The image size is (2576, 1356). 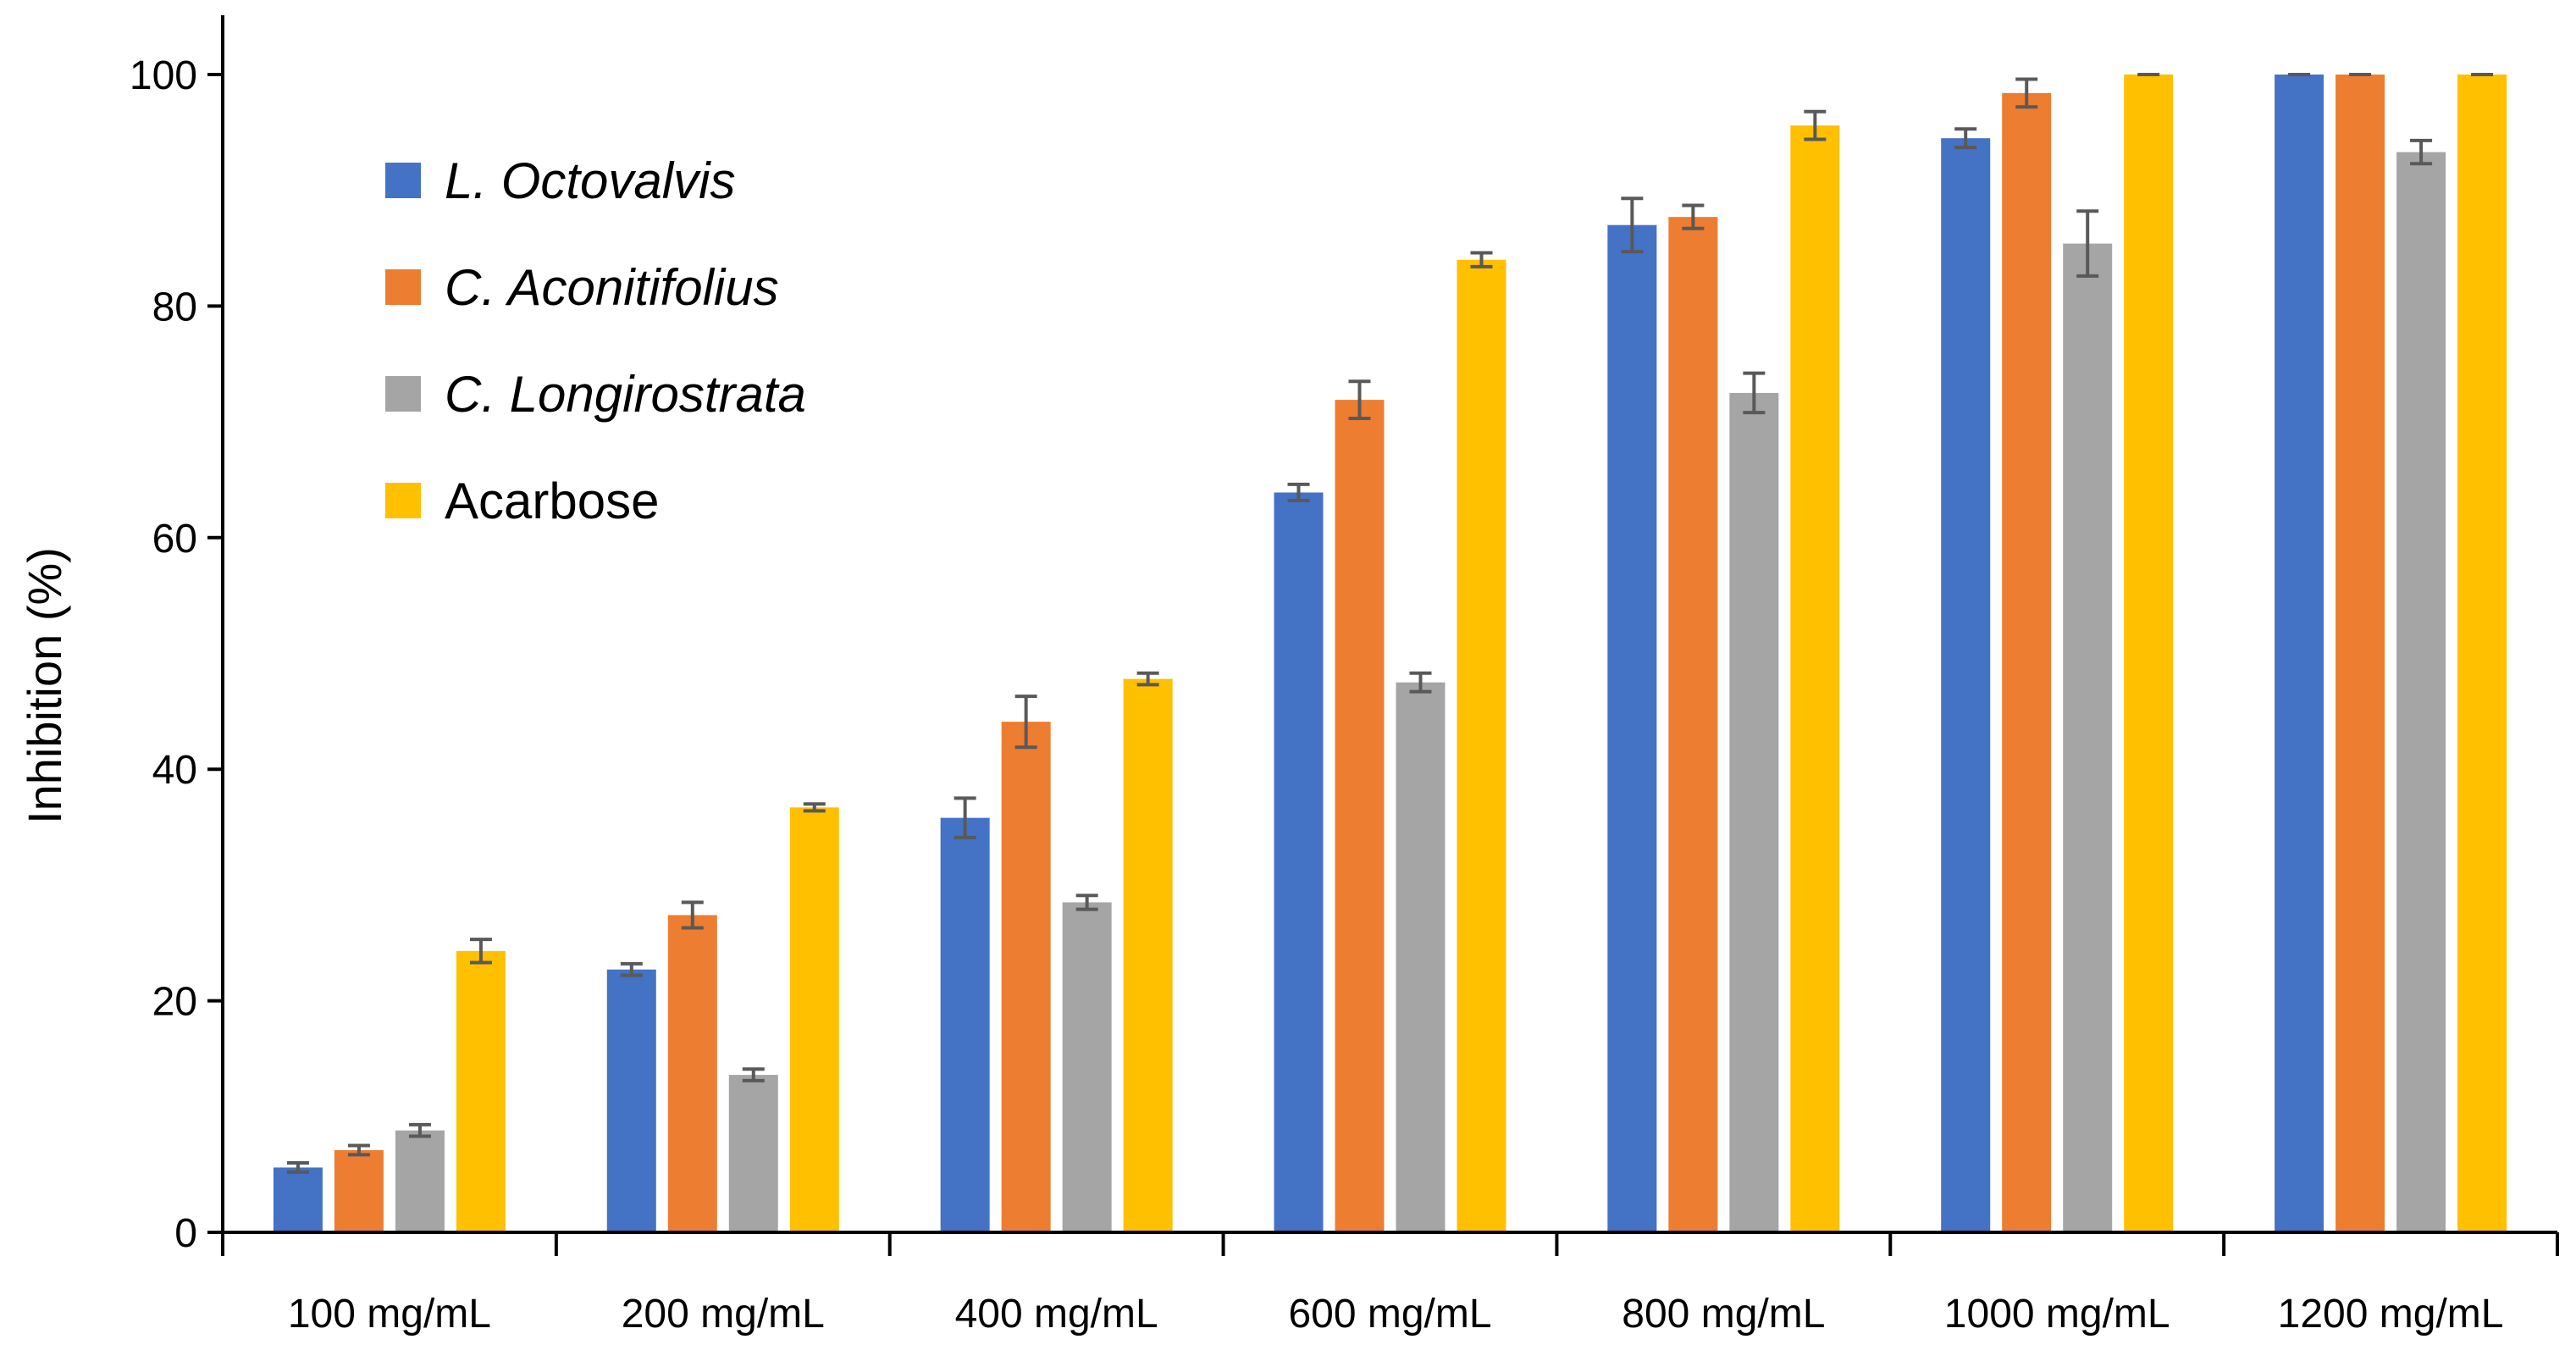 I want to click on bar-c-aconitifolius-1200-mg-mL, so click(x=2360, y=653).